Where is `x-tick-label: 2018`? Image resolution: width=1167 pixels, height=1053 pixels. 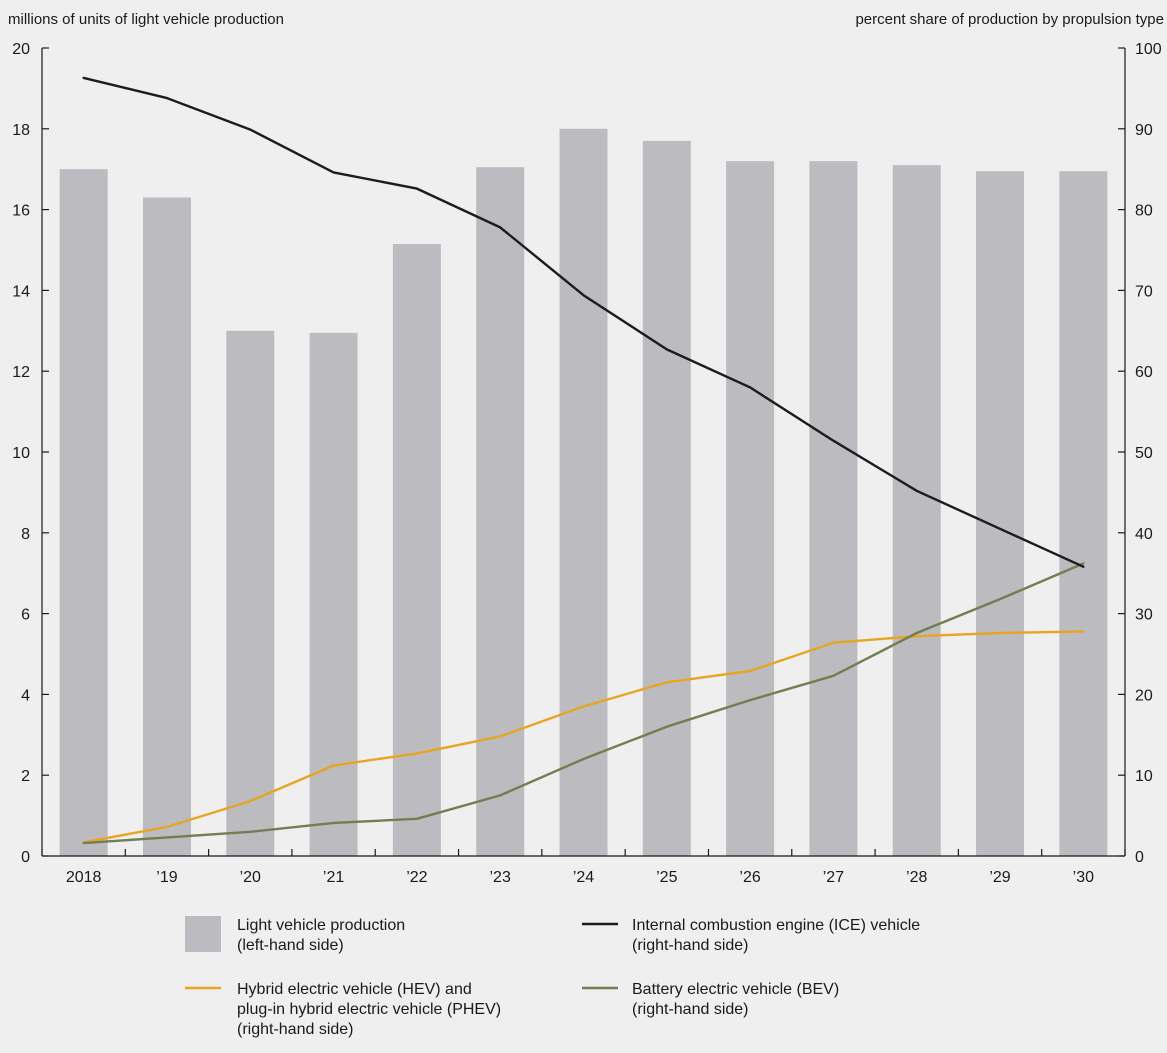
x-tick-label: 2018 is located at coordinates (84, 877).